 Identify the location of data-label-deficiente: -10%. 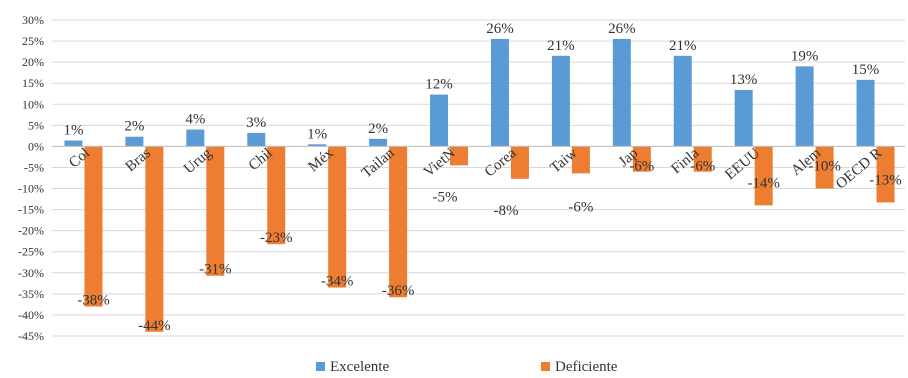
(824, 167).